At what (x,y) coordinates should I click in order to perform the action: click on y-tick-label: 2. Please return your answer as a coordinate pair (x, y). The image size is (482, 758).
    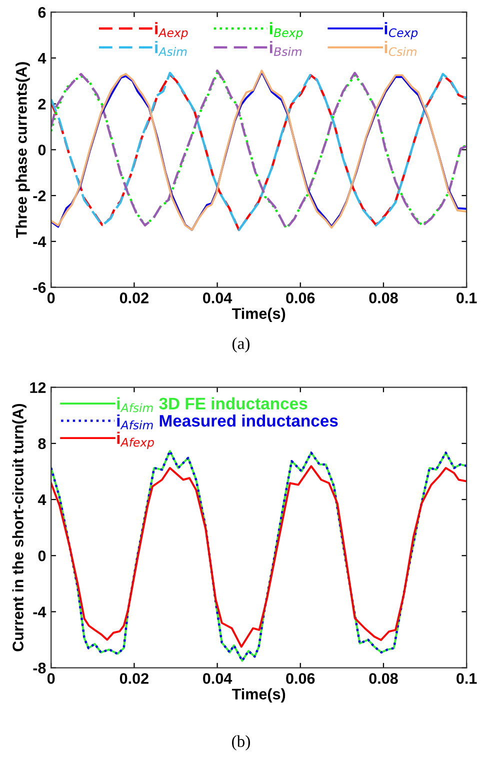
    Looking at the image, I should click on (42, 104).